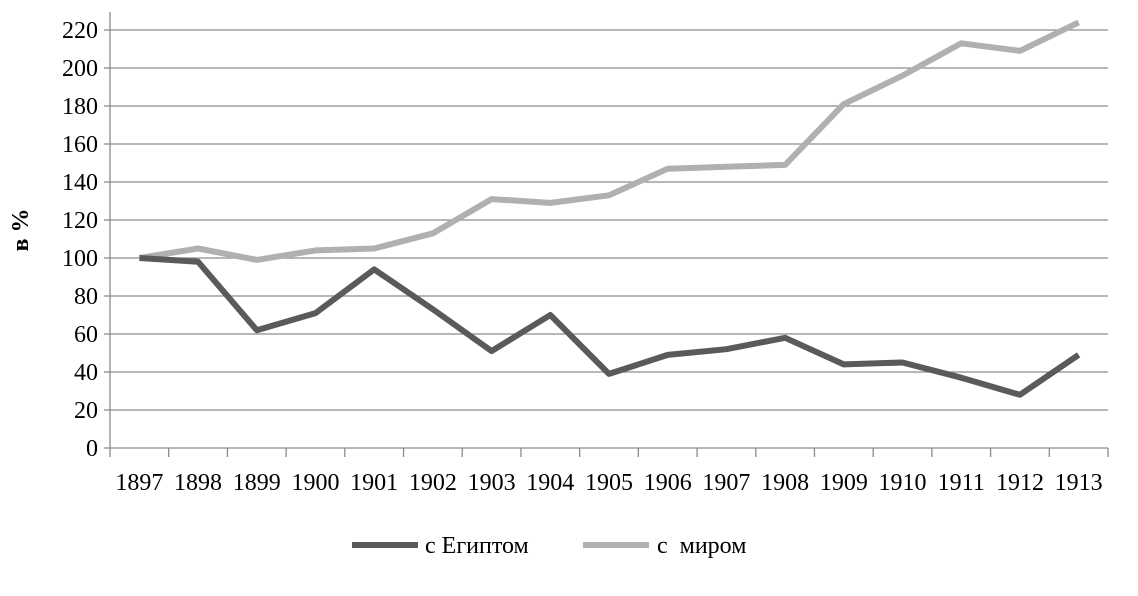  Describe the element at coordinates (433, 483) in the screenshot. I see `x-tick-label: 1902` at that location.